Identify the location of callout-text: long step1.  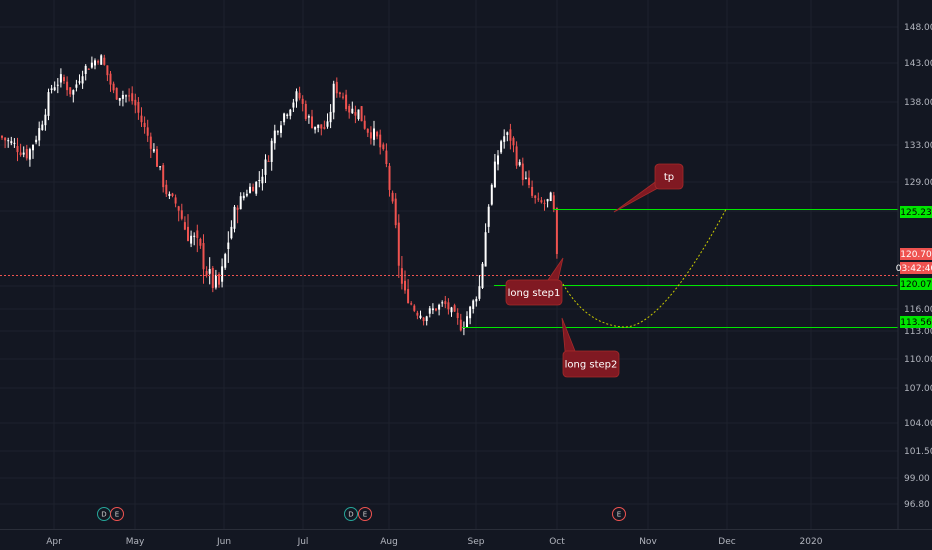
(534, 293).